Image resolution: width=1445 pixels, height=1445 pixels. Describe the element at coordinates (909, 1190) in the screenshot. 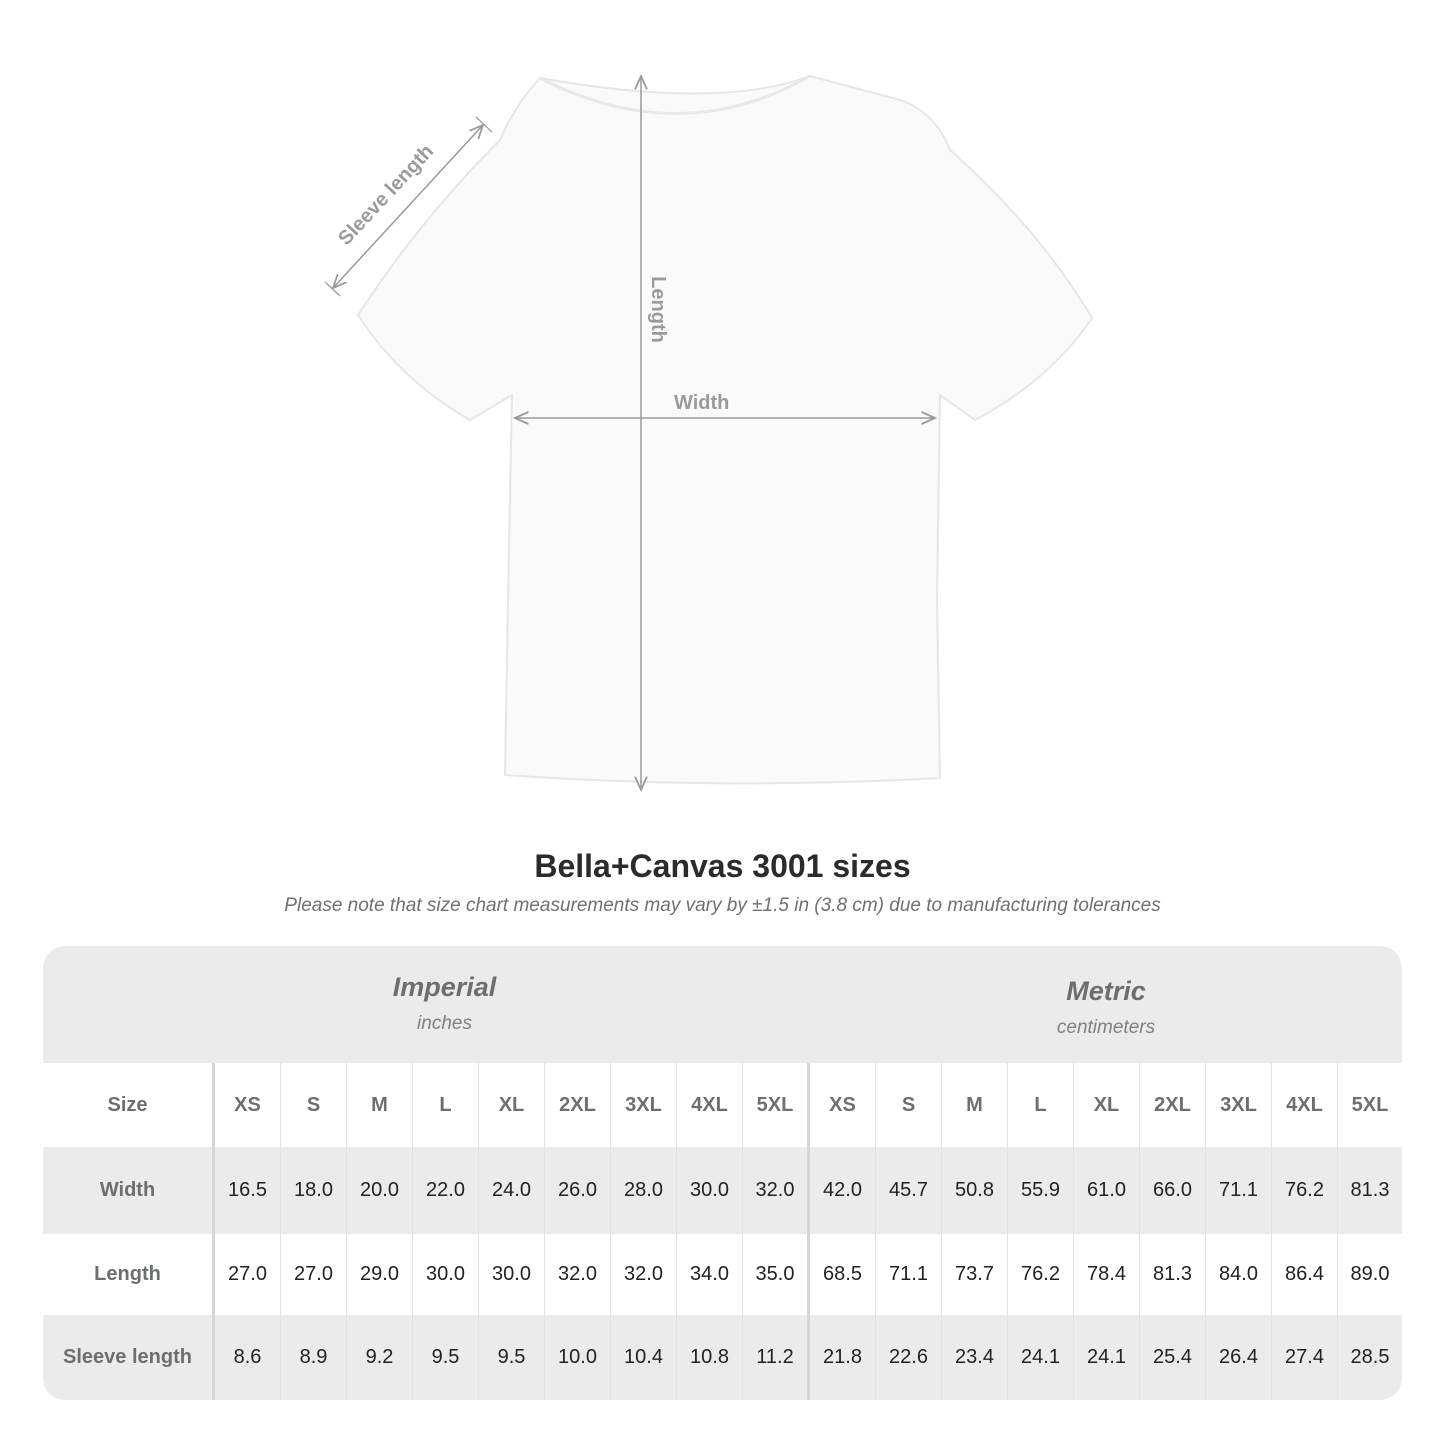

I see `metric-value-cell: 45.7` at that location.